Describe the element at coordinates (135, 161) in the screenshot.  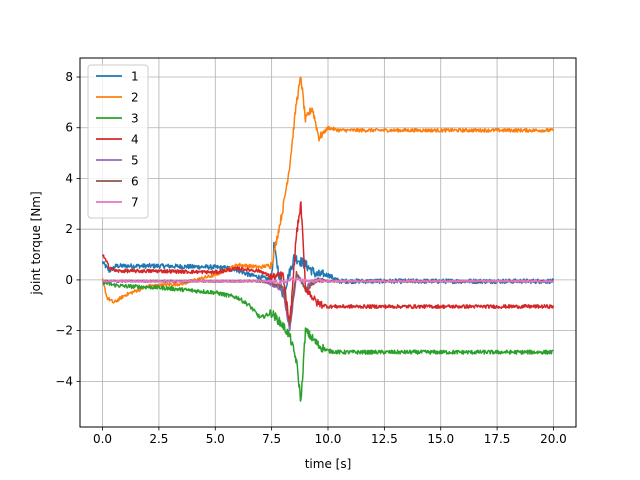
I see `legend-label-5: 5` at that location.